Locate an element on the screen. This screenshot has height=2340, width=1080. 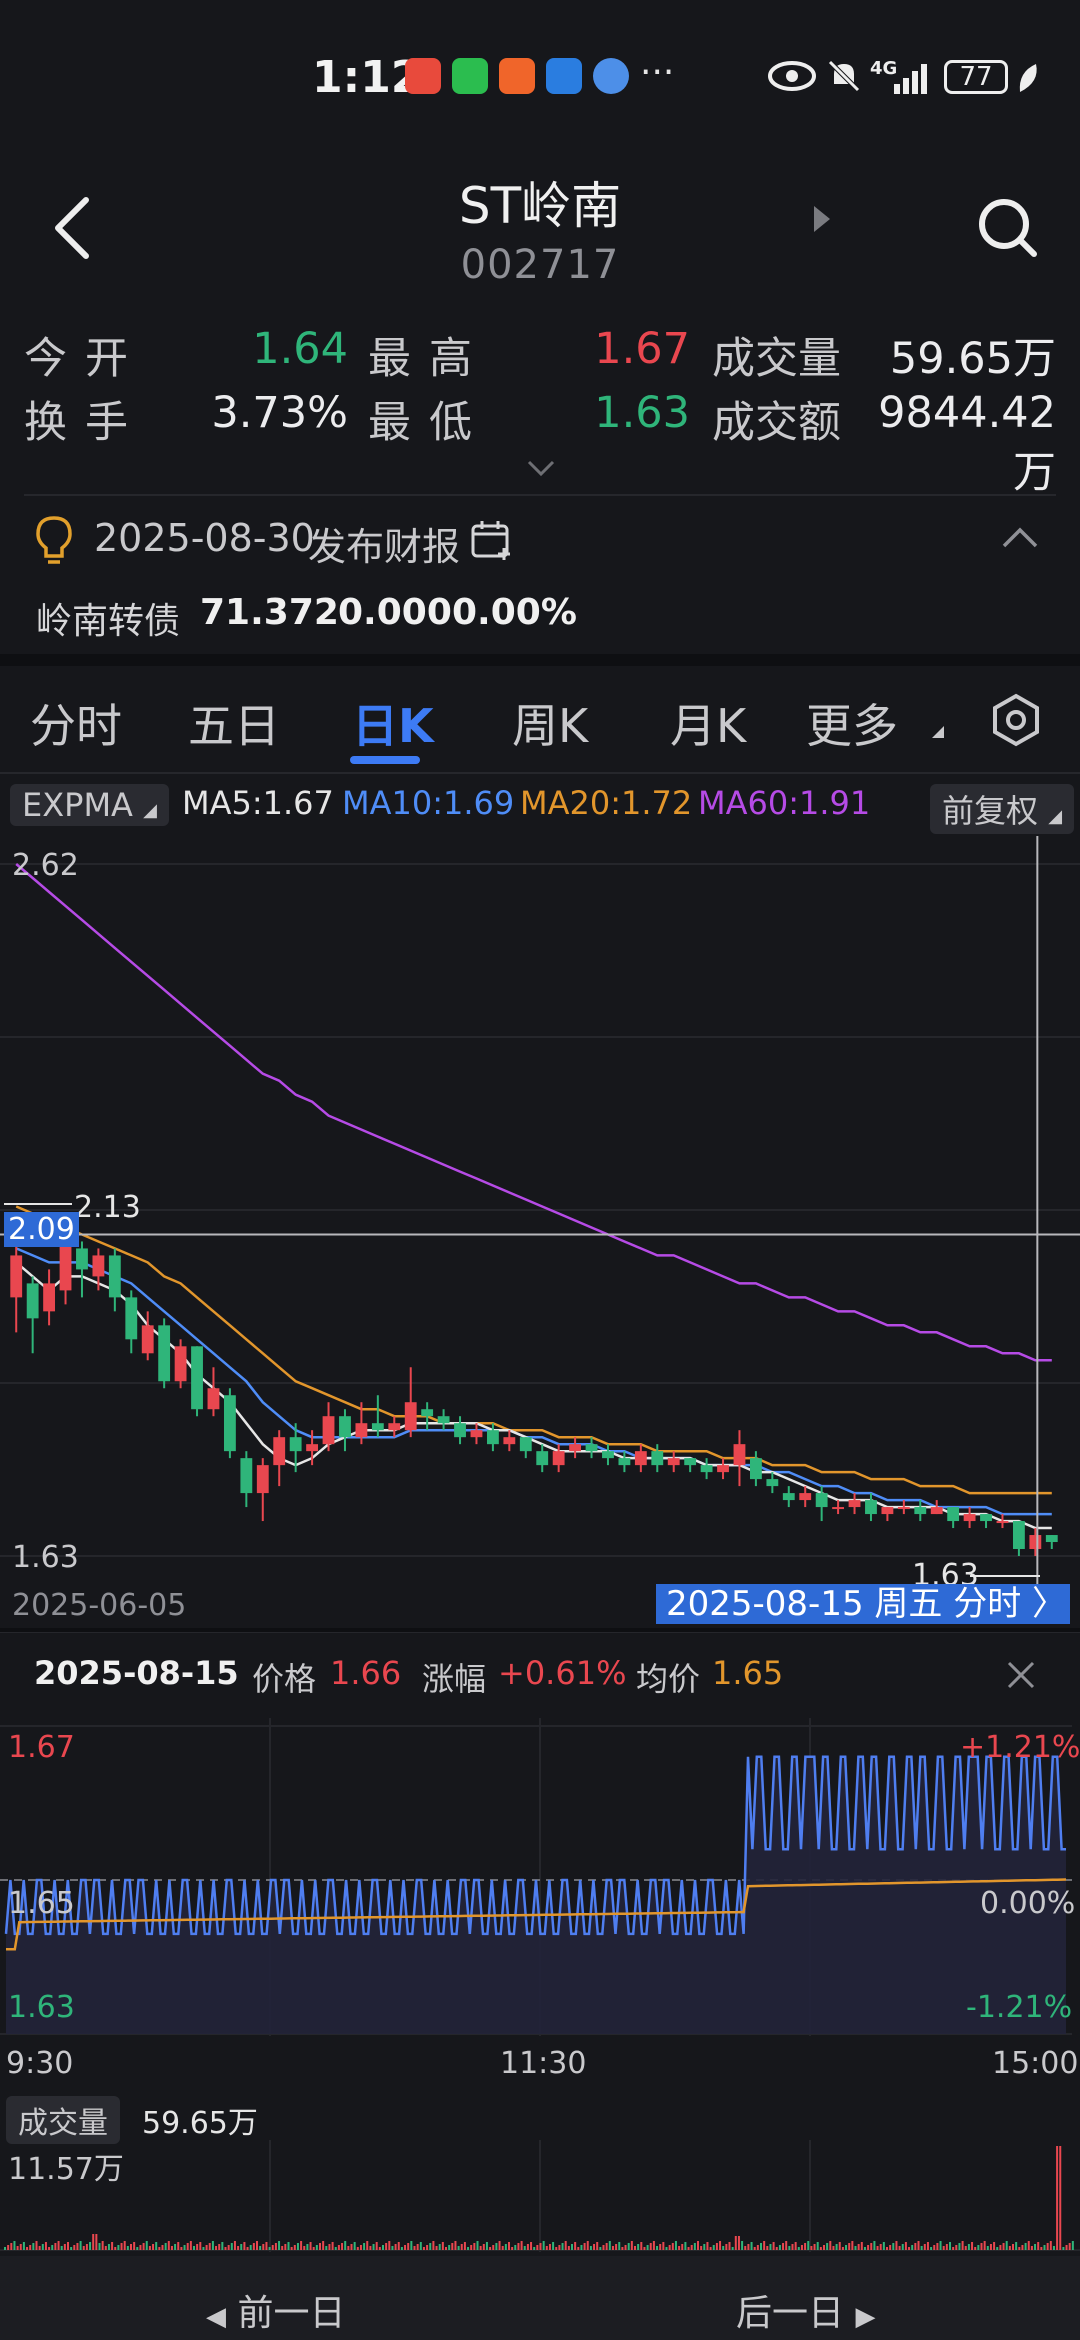
prev-day-button: ◀ 前一日 is located at coordinates (275, 2310).